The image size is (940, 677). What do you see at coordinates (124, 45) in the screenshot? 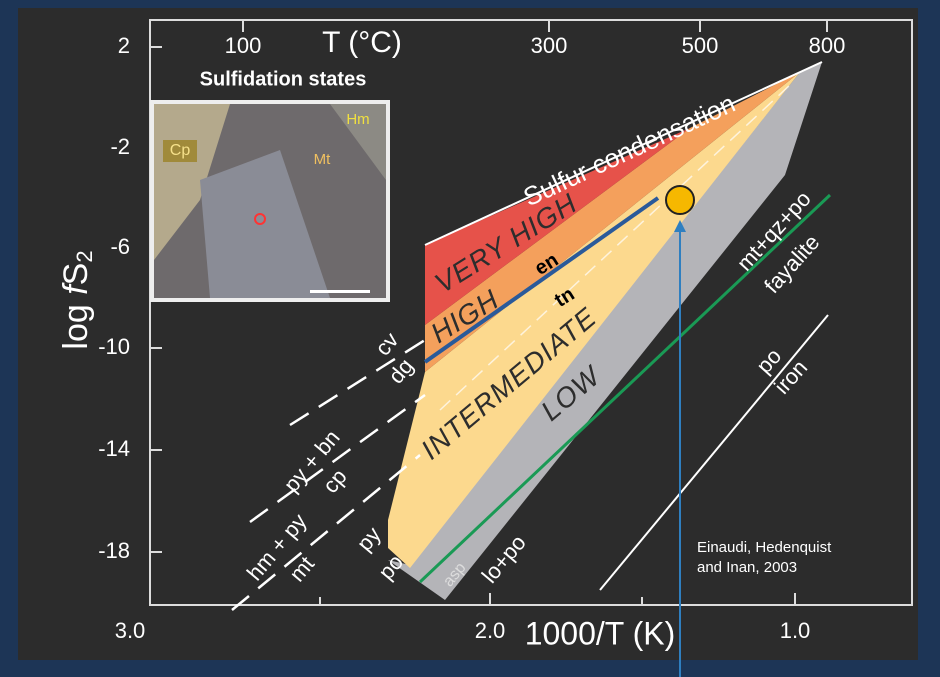
I see `y-tick-label: 2` at bounding box center [124, 45].